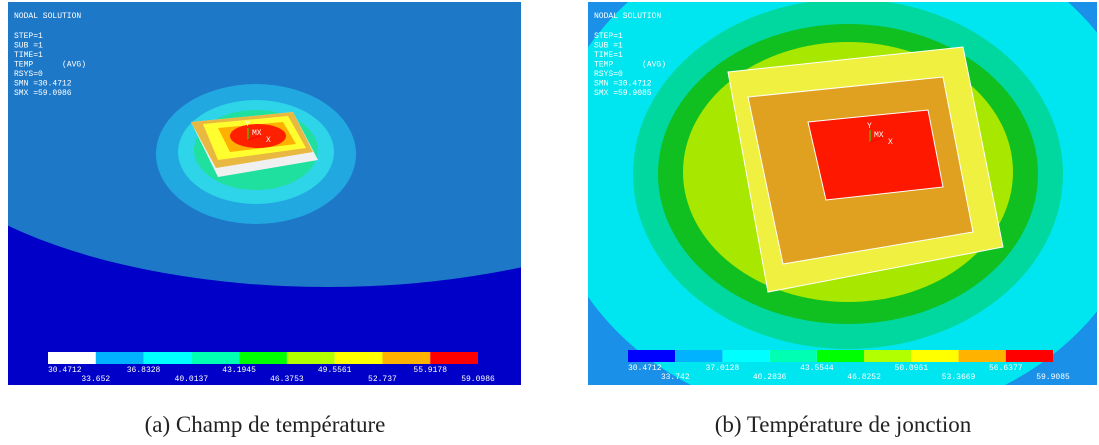 Image resolution: width=1099 pixels, height=445 pixels. Describe the element at coordinates (478, 379) in the screenshot. I see `legend-label: 59.0986` at that location.